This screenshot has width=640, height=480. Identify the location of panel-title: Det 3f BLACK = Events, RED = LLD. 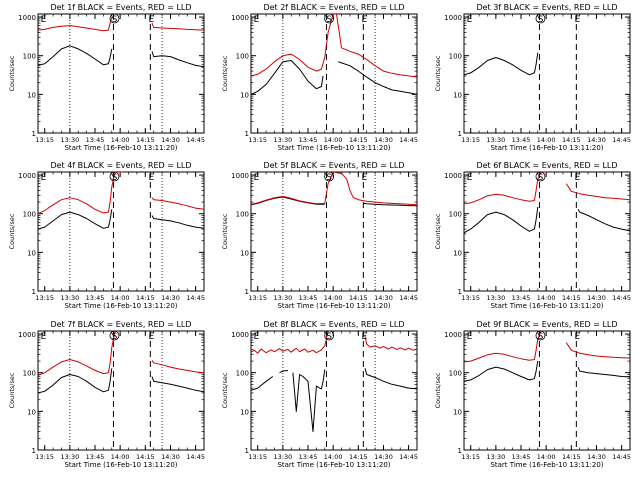
(546, 7).